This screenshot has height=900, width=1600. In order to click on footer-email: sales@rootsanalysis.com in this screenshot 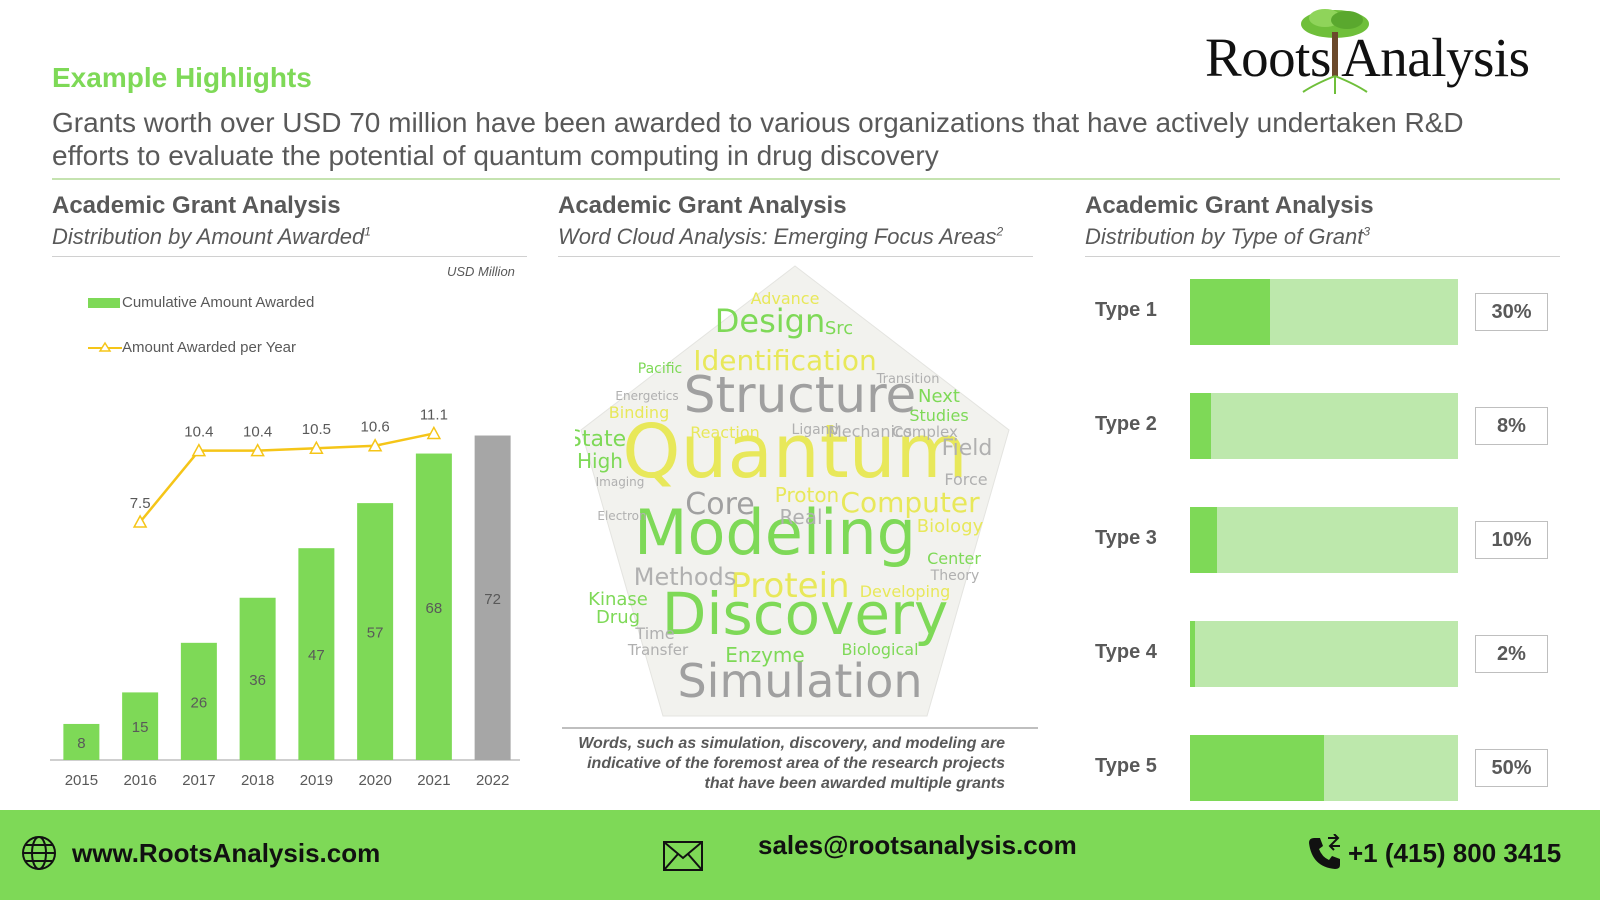, I will do `click(917, 845)`.